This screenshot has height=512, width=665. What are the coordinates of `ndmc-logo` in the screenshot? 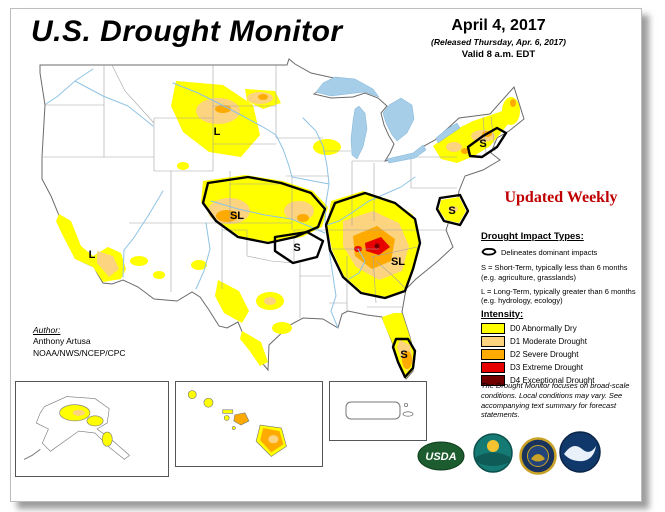 It's located at (493, 455).